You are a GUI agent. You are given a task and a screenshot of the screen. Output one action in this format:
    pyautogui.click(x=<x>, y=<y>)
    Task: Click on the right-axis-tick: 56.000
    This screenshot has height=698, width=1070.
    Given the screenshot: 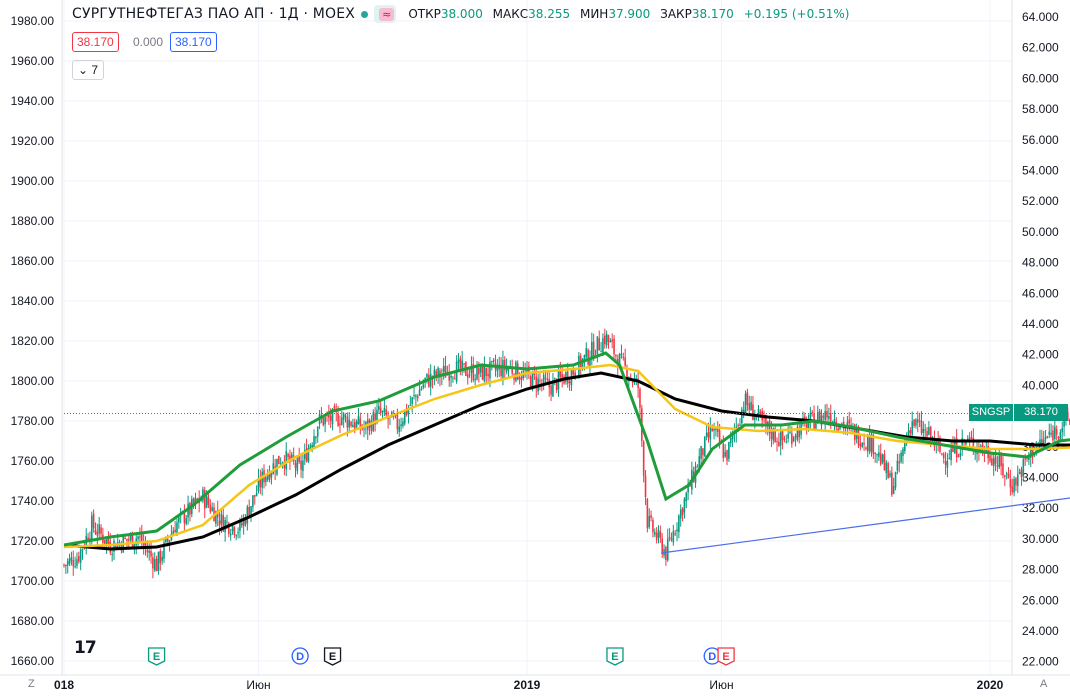 What is the action you would take?
    pyautogui.click(x=1040, y=140)
    